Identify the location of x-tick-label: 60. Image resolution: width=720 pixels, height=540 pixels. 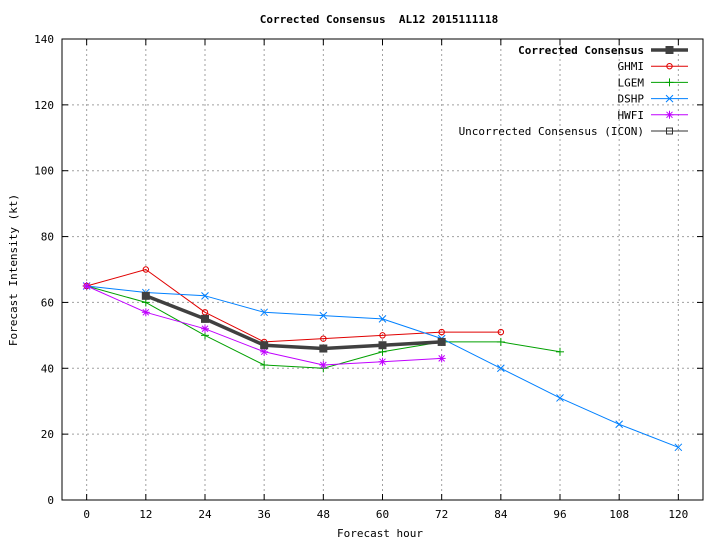
(382, 514).